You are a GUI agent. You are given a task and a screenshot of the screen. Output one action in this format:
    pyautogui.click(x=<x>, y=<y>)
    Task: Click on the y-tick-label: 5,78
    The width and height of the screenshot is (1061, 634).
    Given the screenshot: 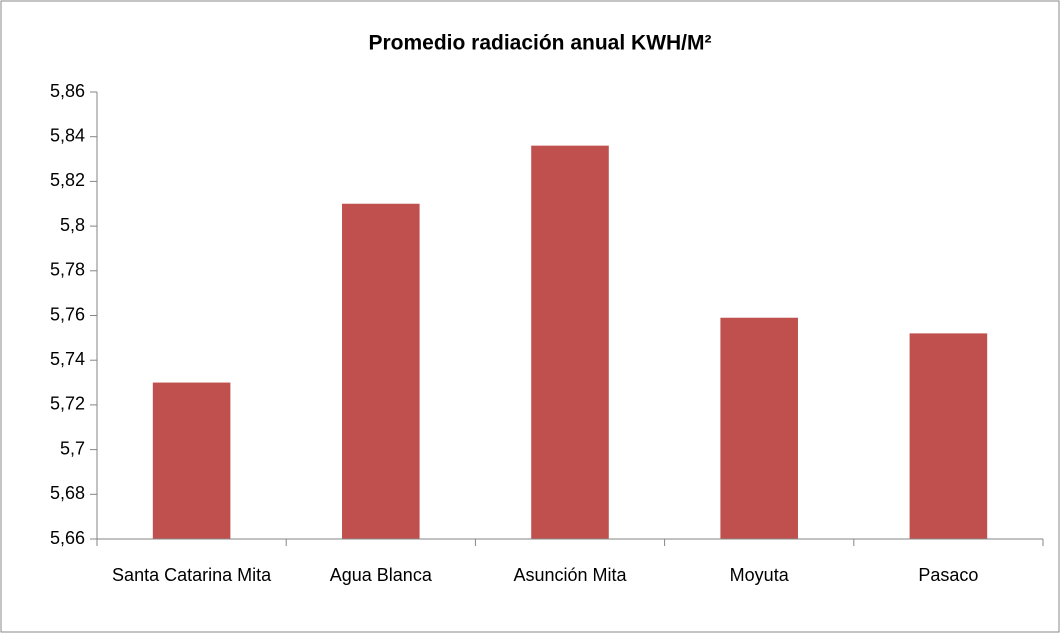 What is the action you would take?
    pyautogui.click(x=67, y=270)
    